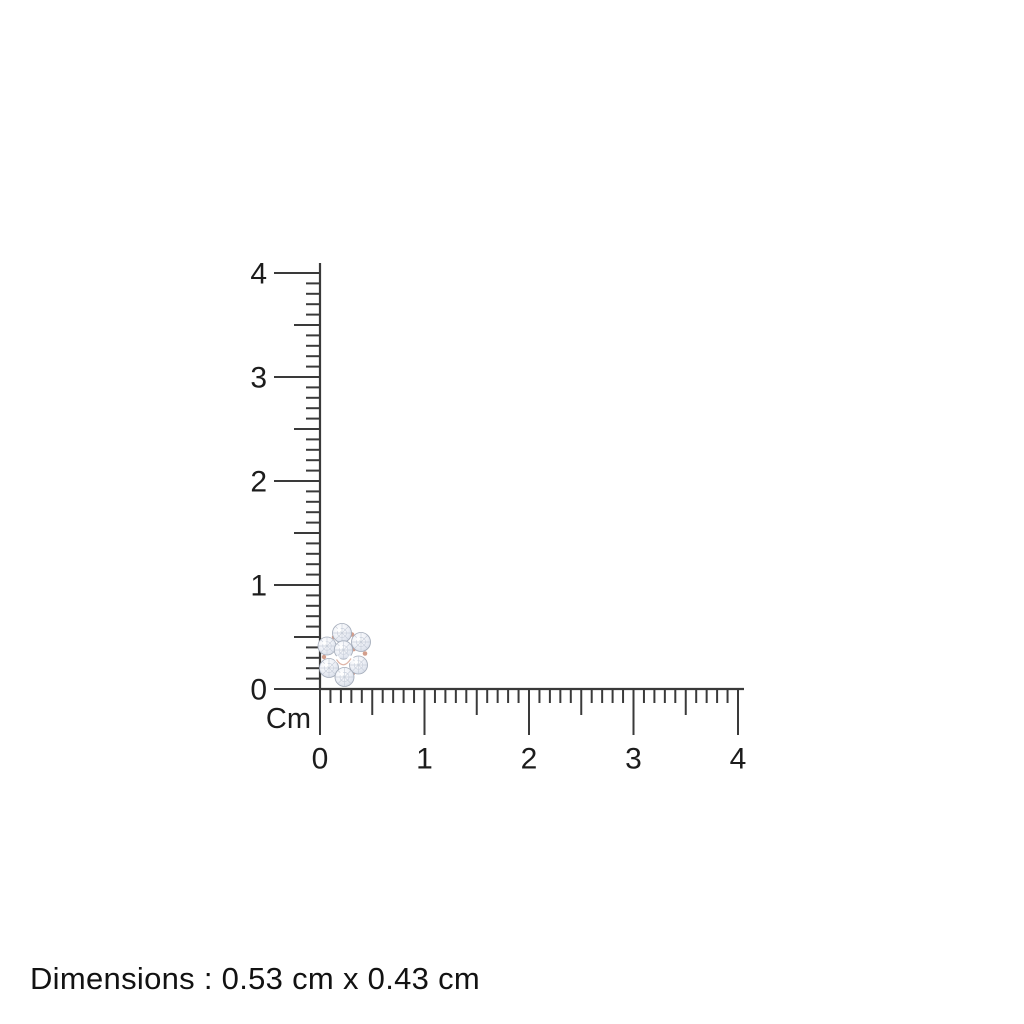 The width and height of the screenshot is (1024, 1024). I want to click on y-axis-tick-label: 2, so click(258, 482).